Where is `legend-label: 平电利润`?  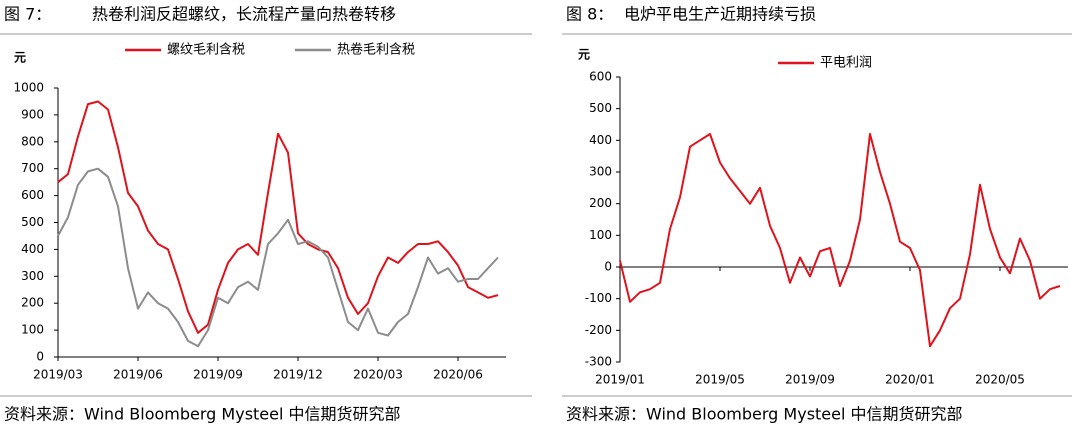 legend-label: 平电利润 is located at coordinates (846, 63).